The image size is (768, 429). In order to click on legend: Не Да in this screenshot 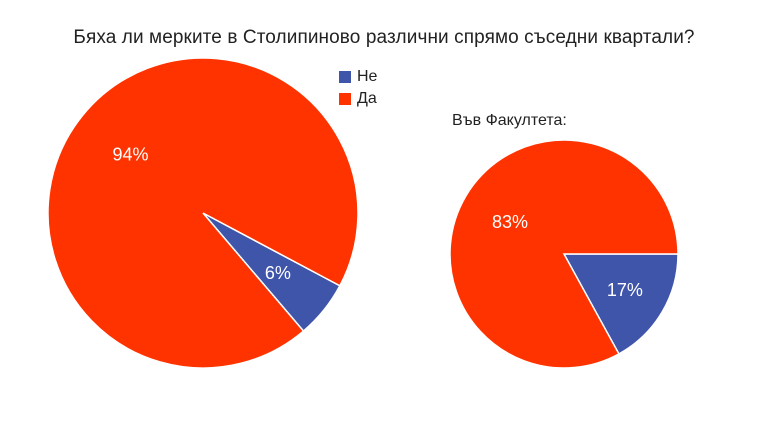, I will do `click(358, 88)`.